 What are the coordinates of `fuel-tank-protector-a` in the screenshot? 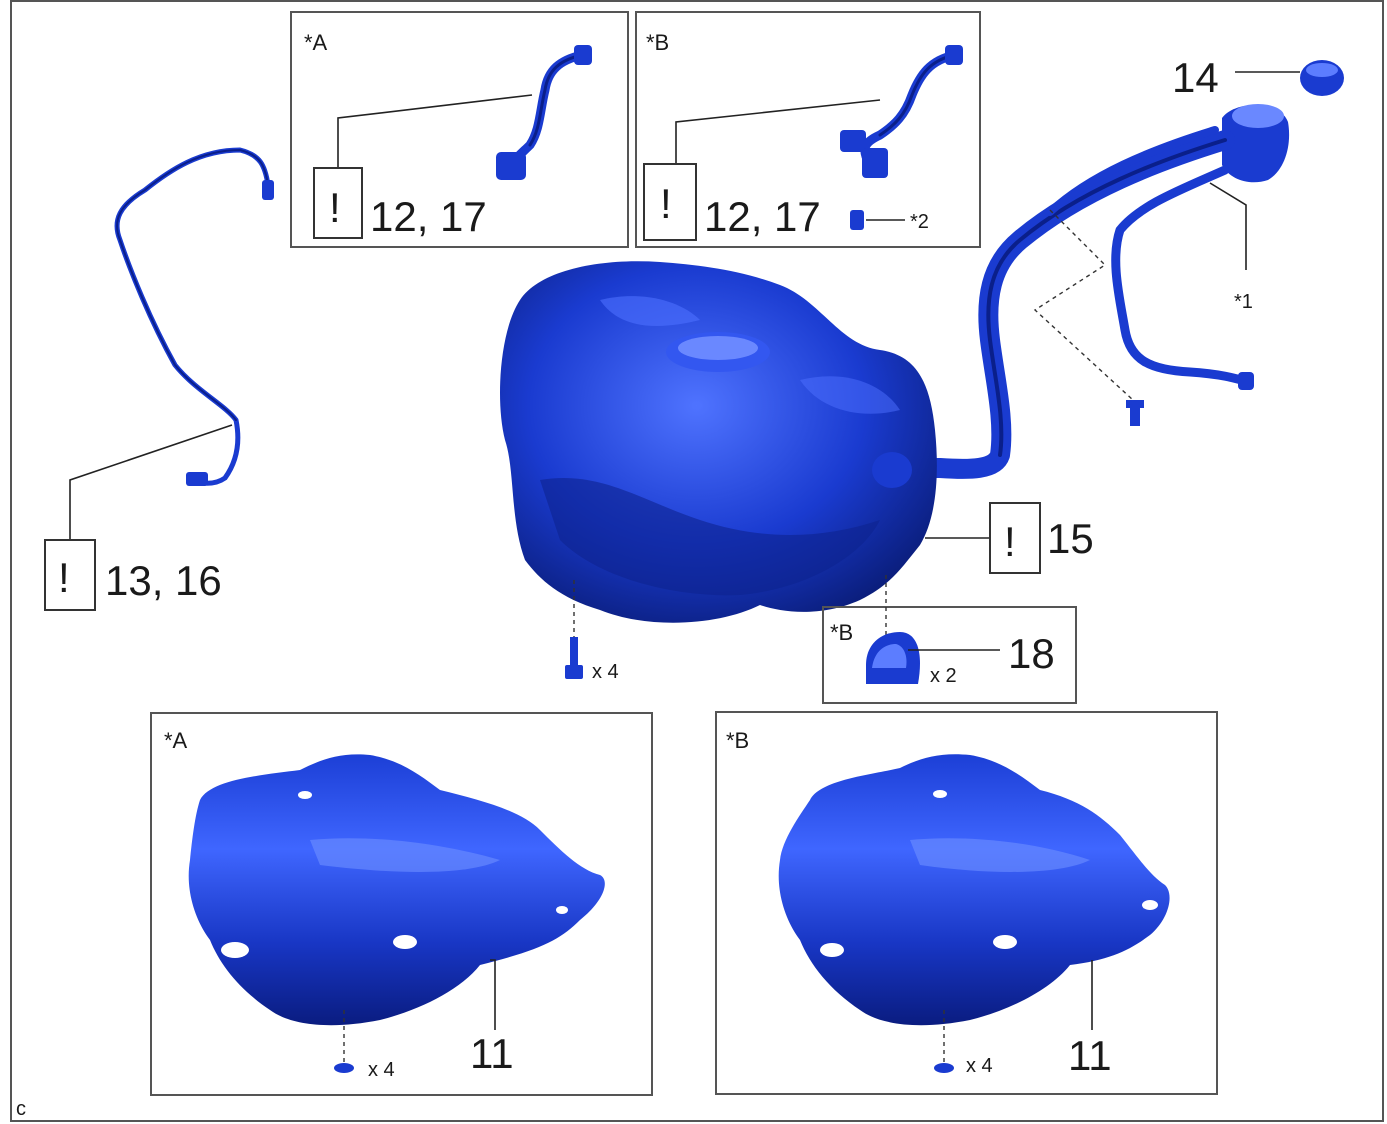 It's located at (396, 890).